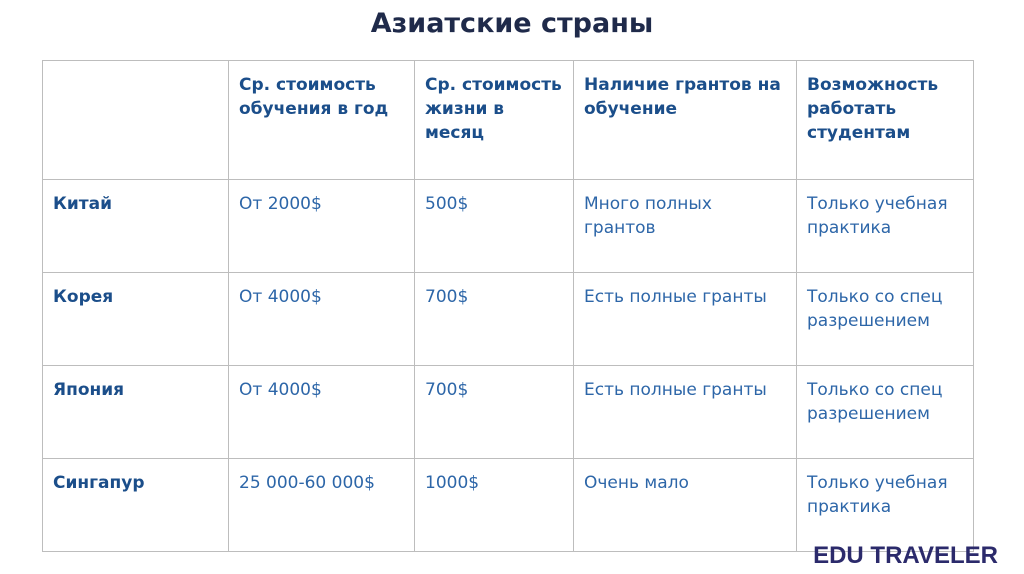 The image size is (1024, 574). I want to click on edu-traveler-logo: EDU TRAVELER, so click(905, 555).